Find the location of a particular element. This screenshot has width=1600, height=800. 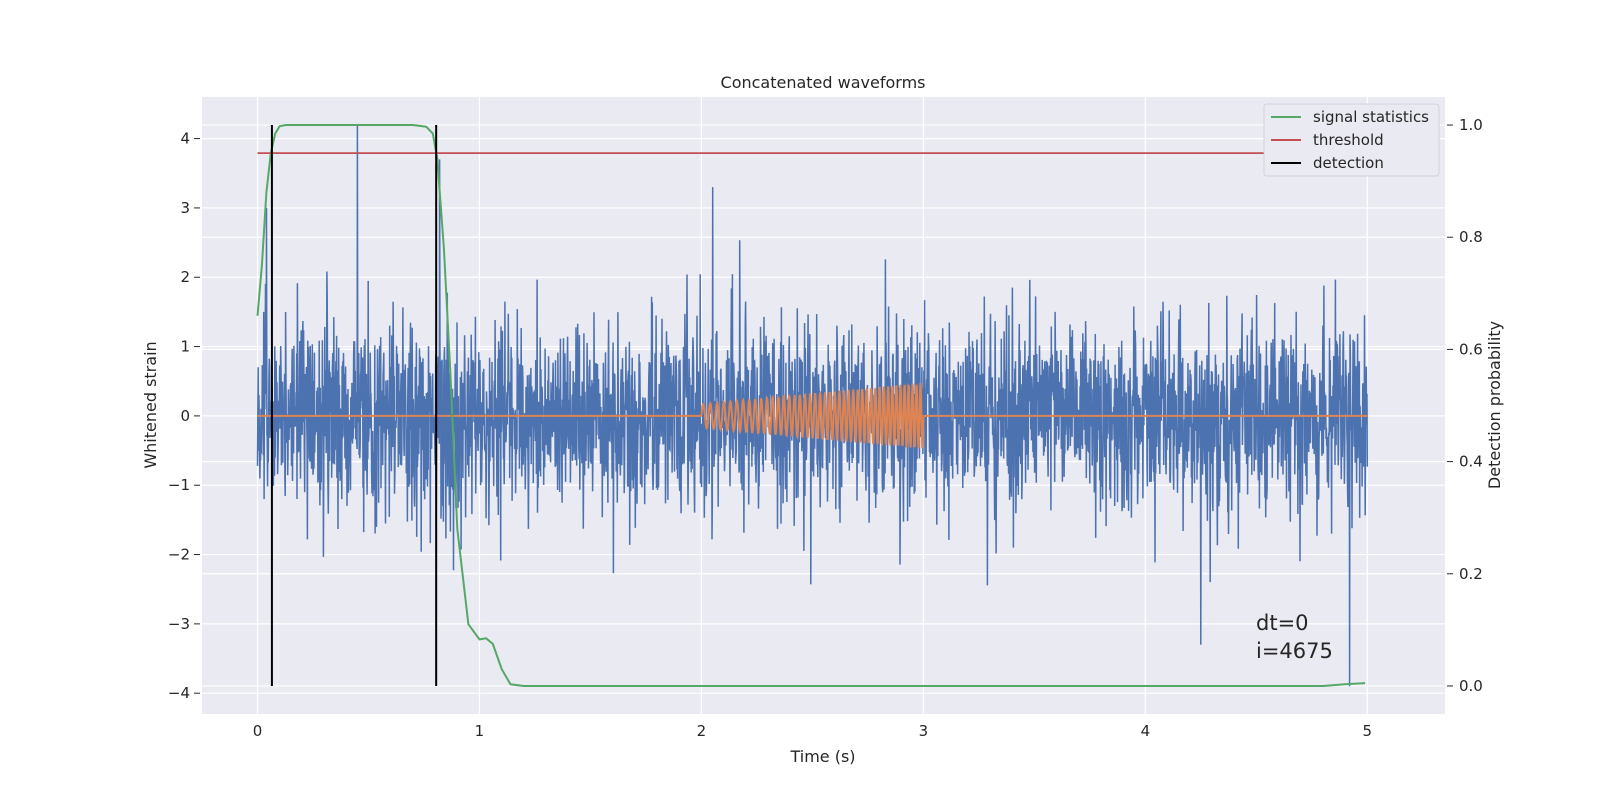

legend: signal statistics threshold detection is located at coordinates (1351, 140).